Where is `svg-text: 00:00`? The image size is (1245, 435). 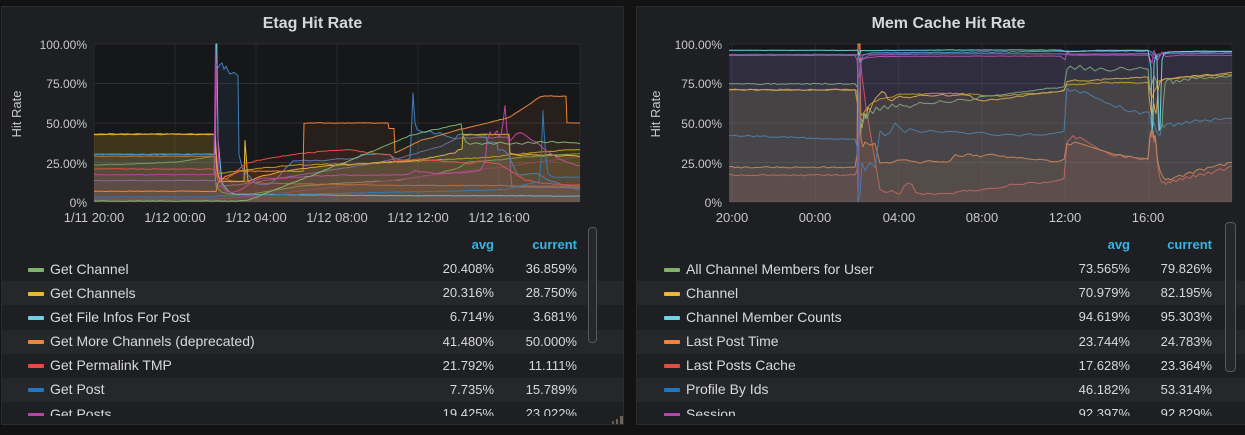 svg-text: 00:00 is located at coordinates (815, 217).